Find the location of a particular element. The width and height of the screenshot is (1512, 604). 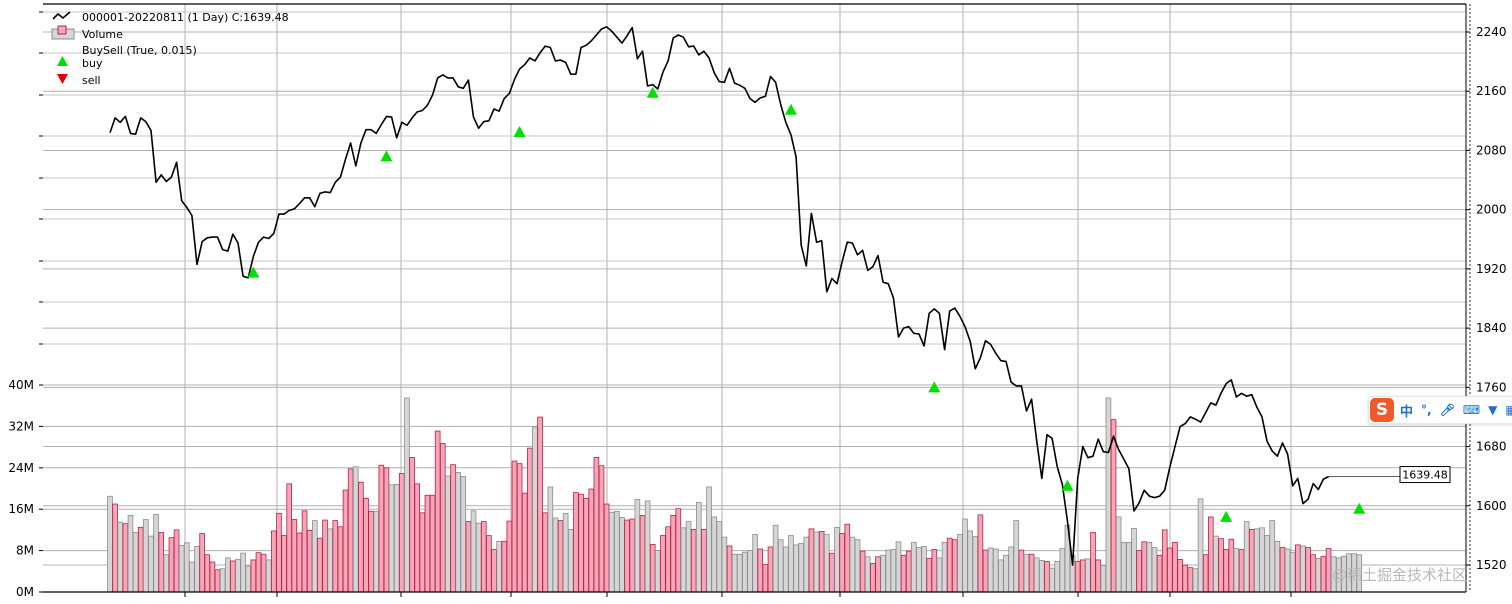

punct-icon: °, is located at coordinates (1426, 410).